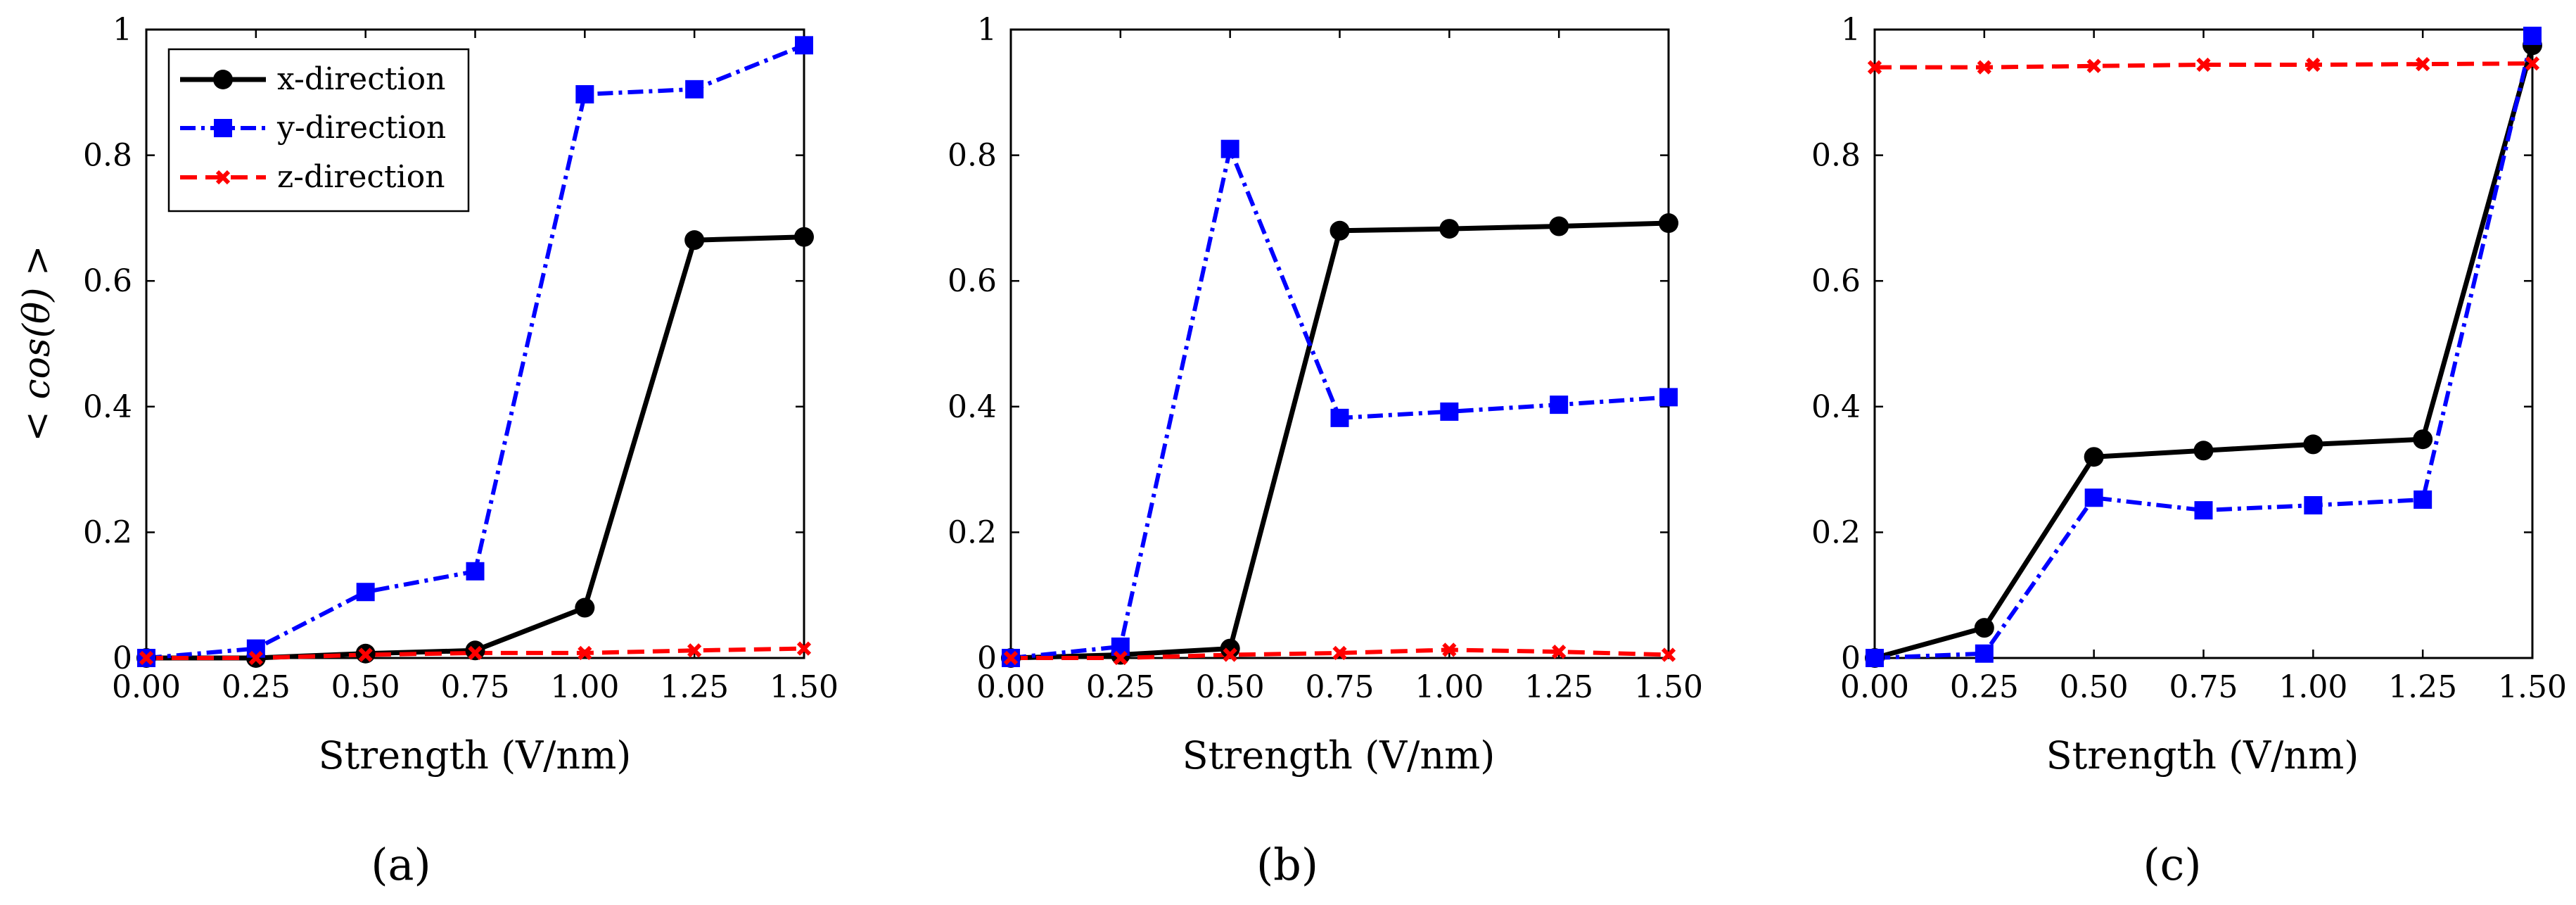 The width and height of the screenshot is (2576, 905). I want to click on panel-label-a: (a), so click(401, 865).